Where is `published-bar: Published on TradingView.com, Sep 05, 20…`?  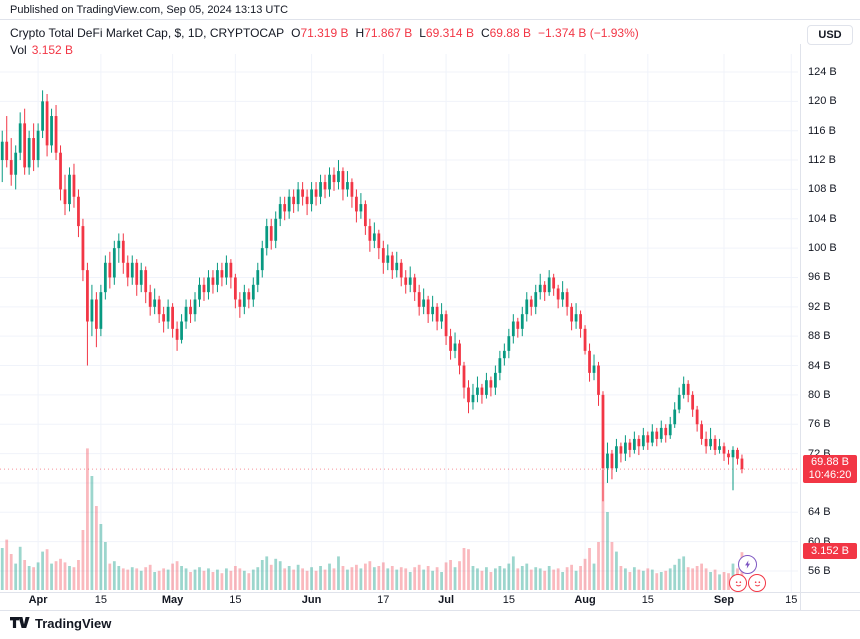 published-bar: Published on TradingView.com, Sep 05, 20… is located at coordinates (430, 10).